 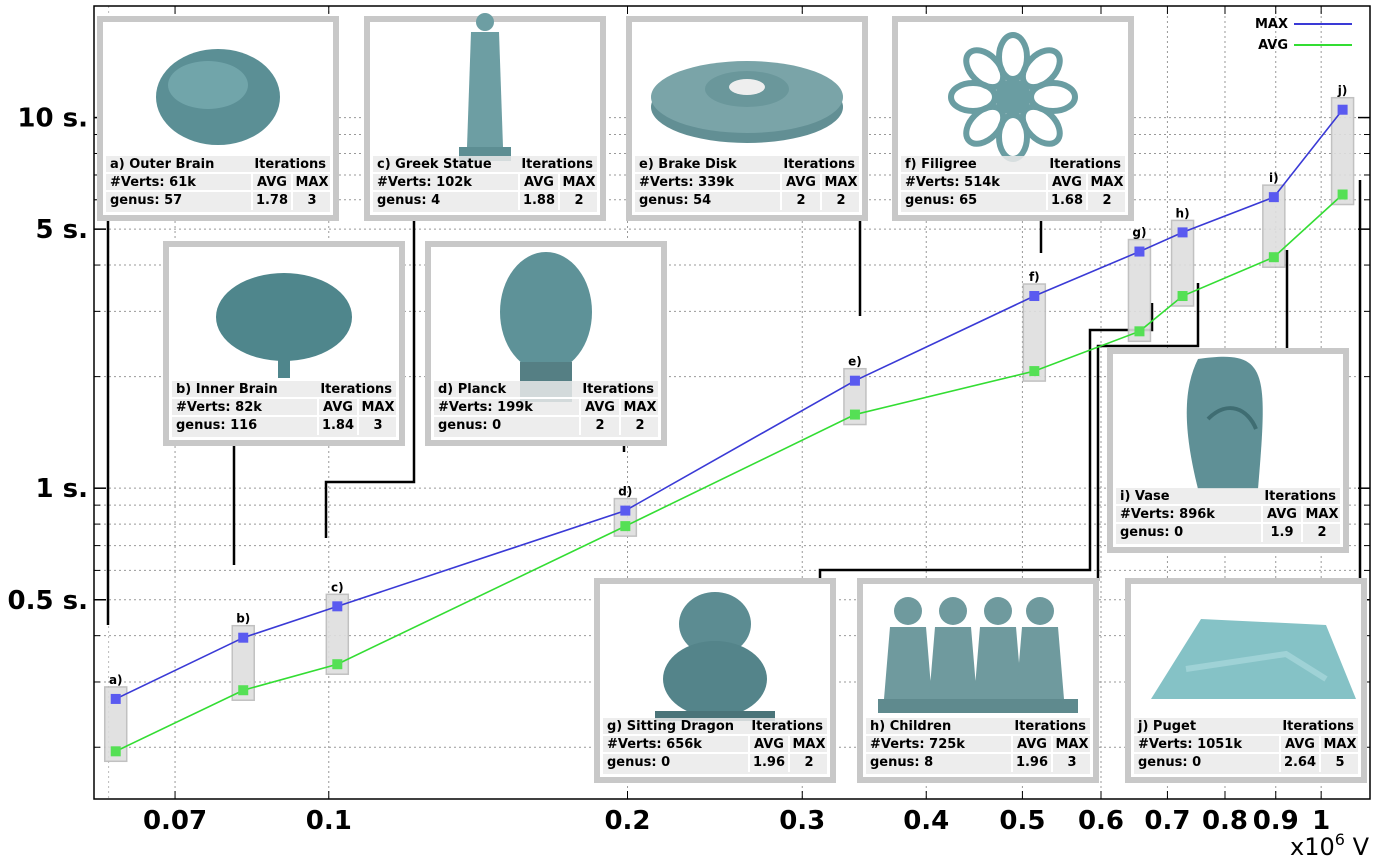 What do you see at coordinates (48, 601) in the screenshot?
I see `y-tick-label: 0.5 s.` at bounding box center [48, 601].